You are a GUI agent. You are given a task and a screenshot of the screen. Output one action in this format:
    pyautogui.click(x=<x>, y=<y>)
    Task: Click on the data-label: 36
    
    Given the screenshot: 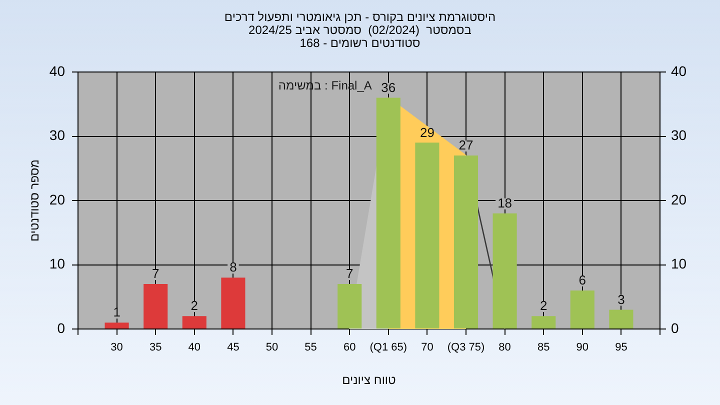 What is the action you would take?
    pyautogui.click(x=388, y=87)
    